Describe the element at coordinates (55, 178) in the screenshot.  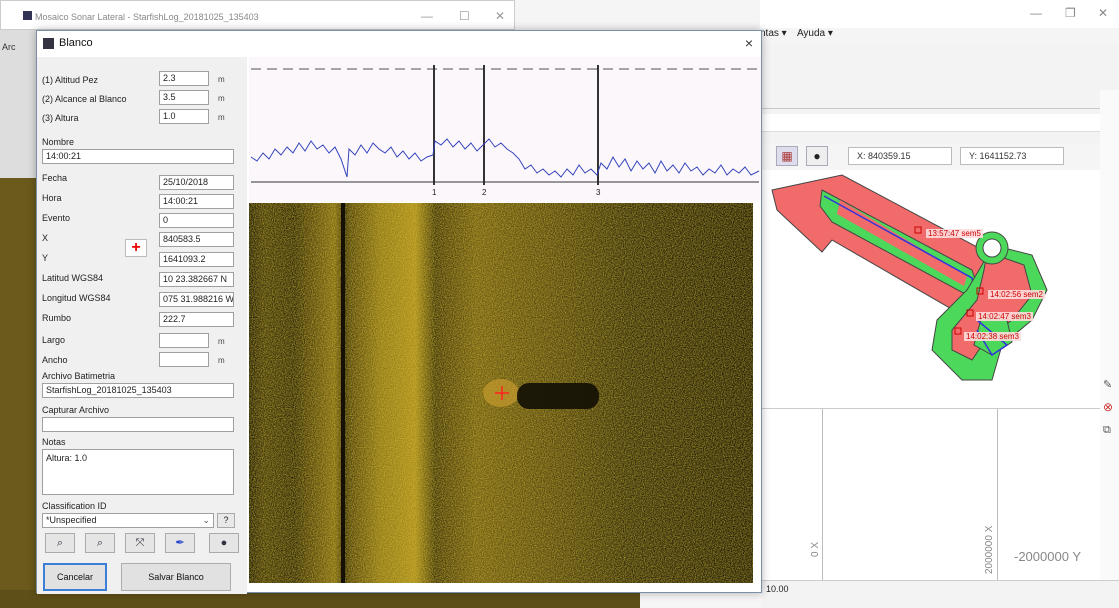
I see `fecha-label: Fecha` at that location.